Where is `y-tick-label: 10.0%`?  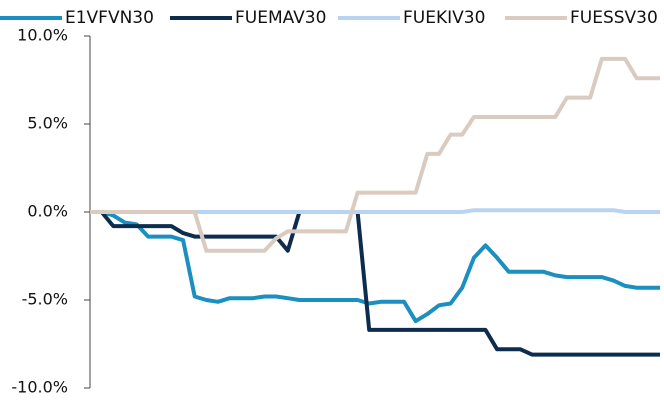
y-tick-label: 10.0% is located at coordinates (42, 35).